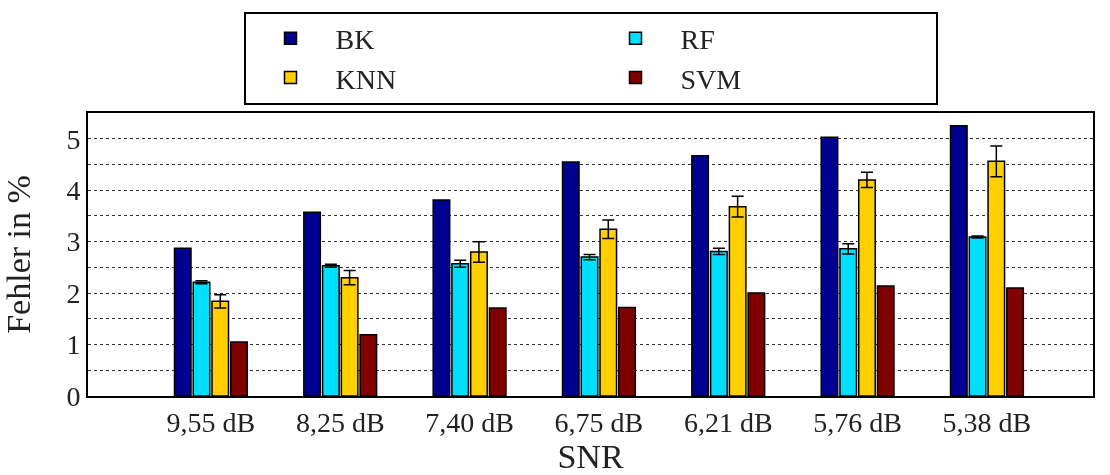  What do you see at coordinates (355, 40) in the screenshot?
I see `legend-label: BK` at bounding box center [355, 40].